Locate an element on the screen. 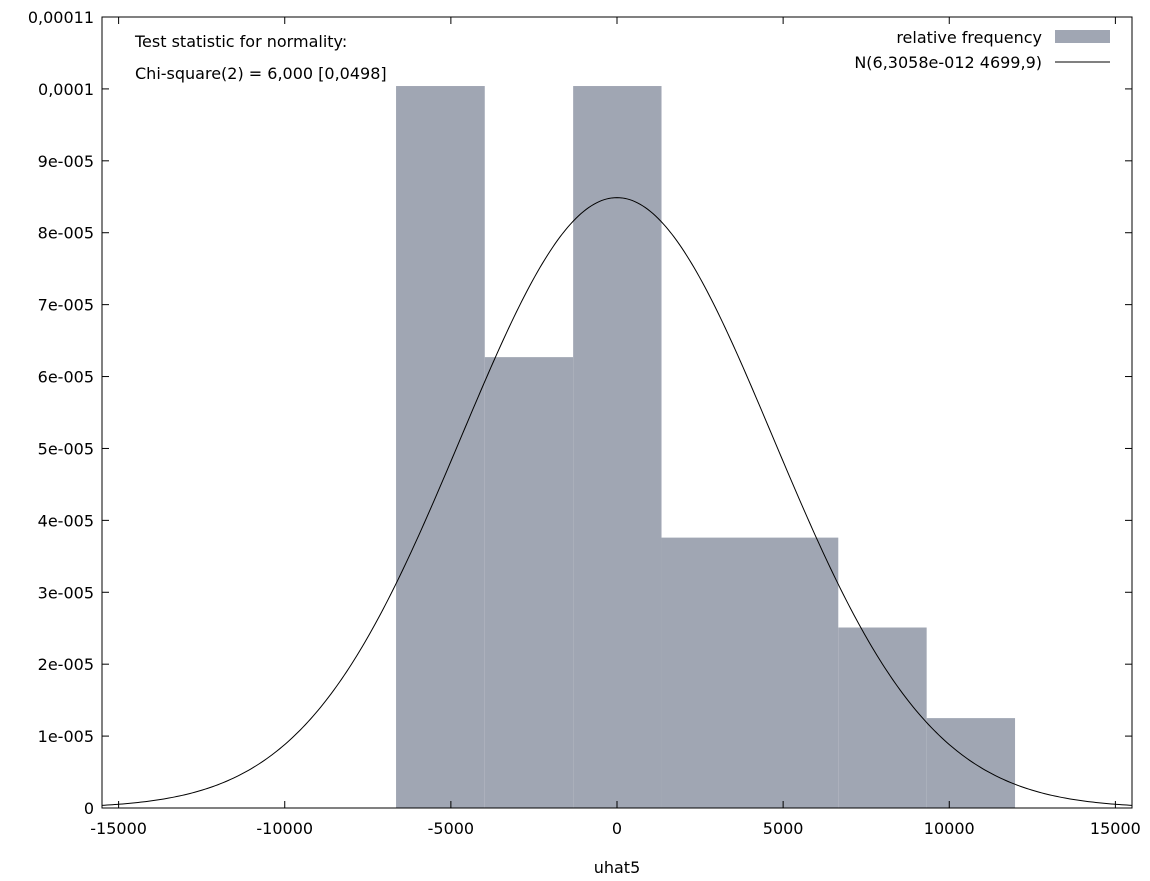  x-tick-label: 15000 is located at coordinates (1115, 828).